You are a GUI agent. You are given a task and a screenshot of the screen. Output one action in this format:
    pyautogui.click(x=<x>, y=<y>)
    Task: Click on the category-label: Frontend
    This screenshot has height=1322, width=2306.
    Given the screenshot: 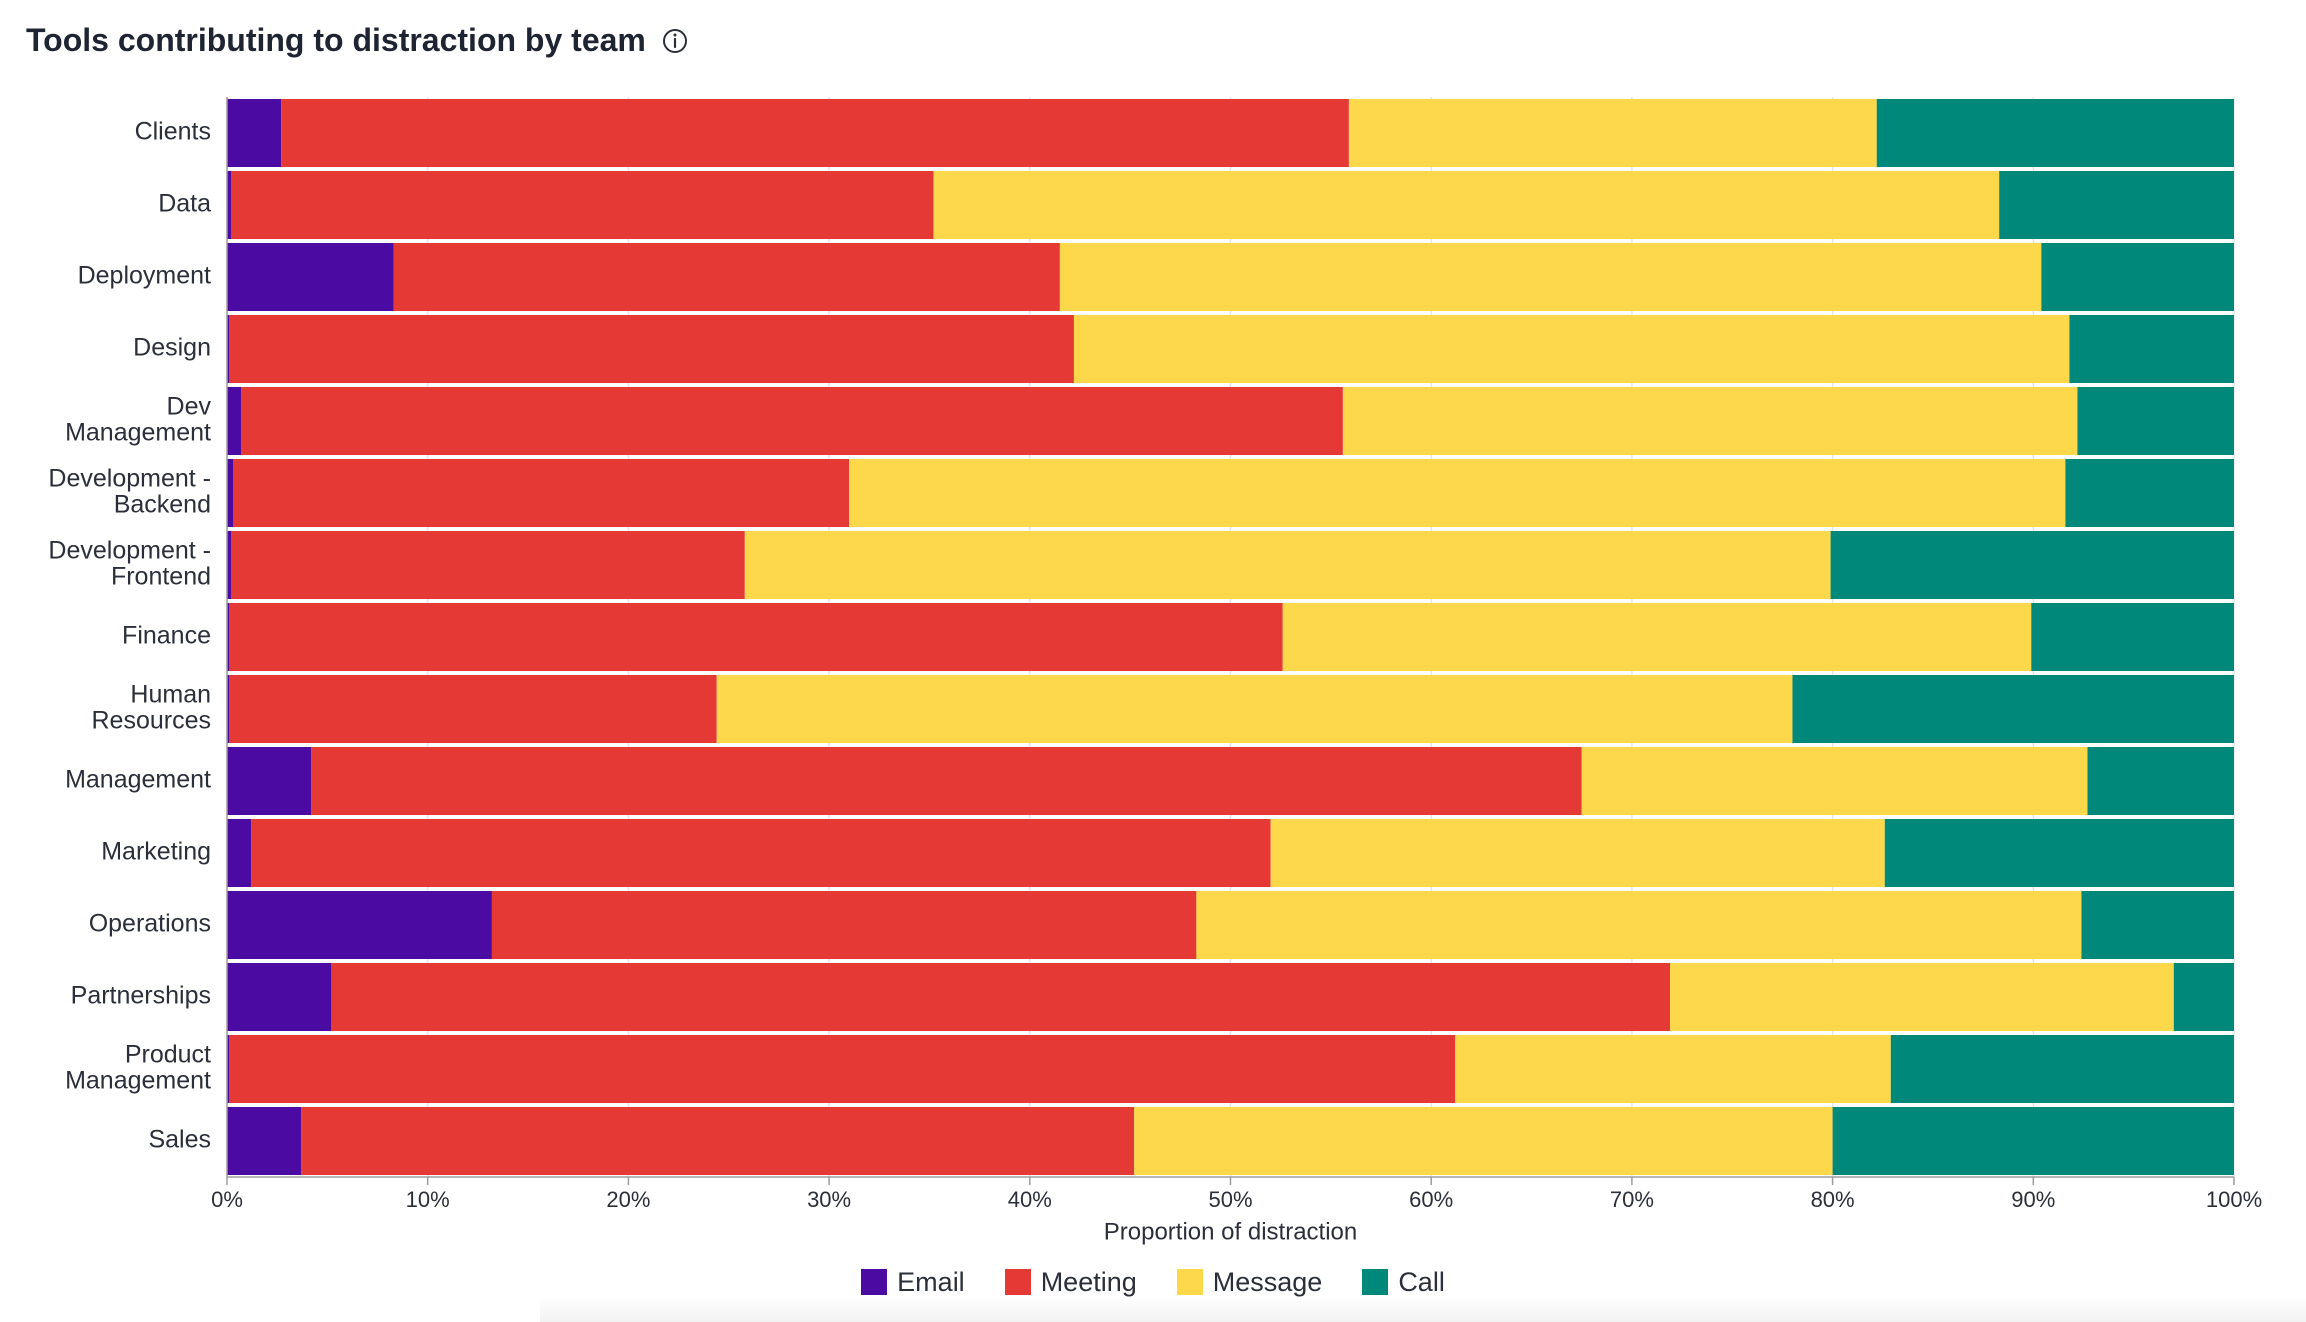 What is the action you would take?
    pyautogui.click(x=161, y=577)
    